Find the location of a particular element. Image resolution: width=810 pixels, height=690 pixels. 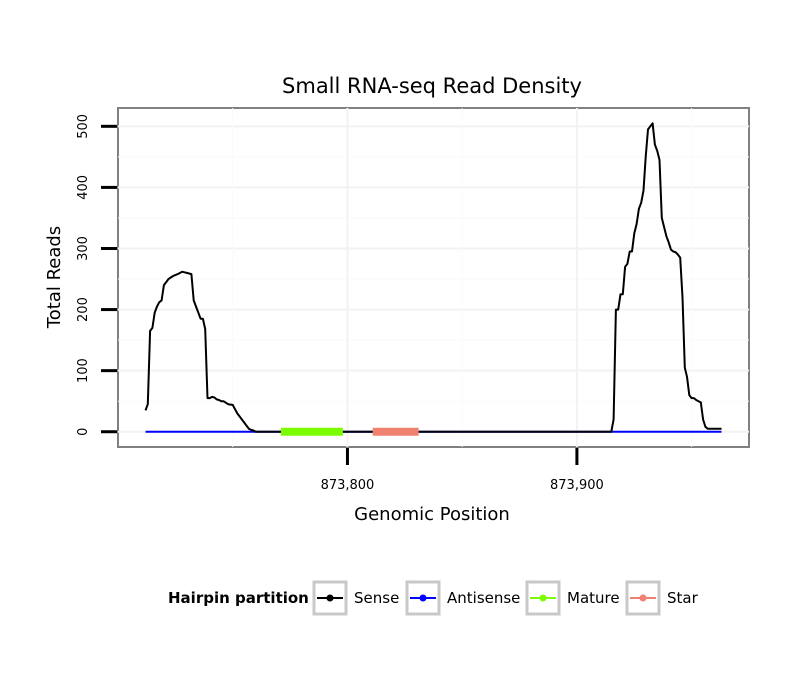

x-tick-label: 873,900 is located at coordinates (577, 485).